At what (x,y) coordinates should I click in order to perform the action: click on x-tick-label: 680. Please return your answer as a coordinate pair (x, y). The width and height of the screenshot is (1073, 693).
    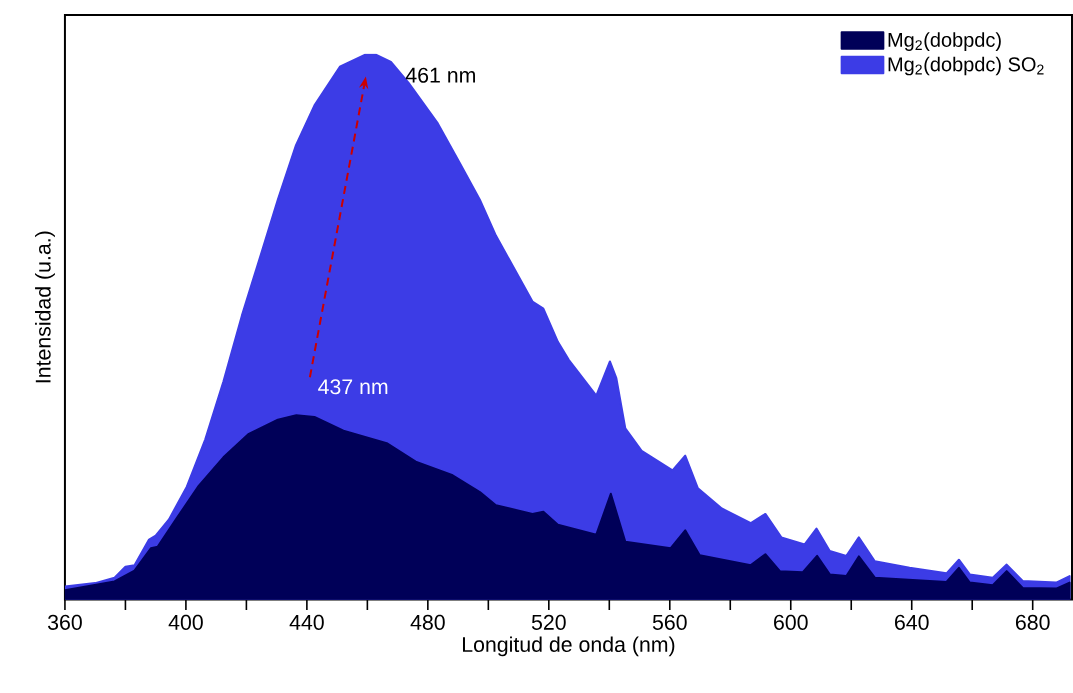
    Looking at the image, I should click on (1033, 622).